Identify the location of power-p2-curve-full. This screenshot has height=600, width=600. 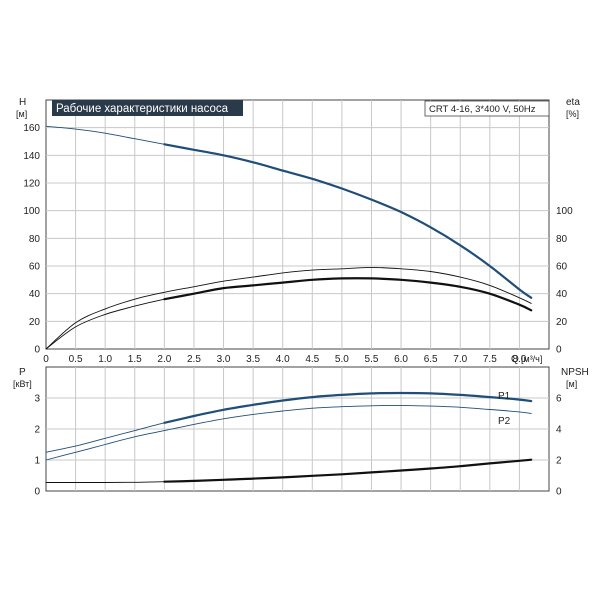
(288, 432).